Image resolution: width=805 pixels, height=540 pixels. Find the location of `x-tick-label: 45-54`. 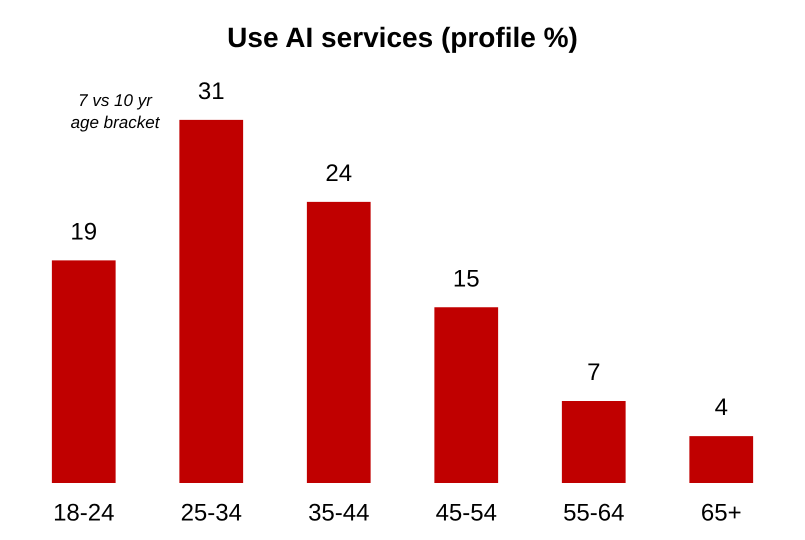

x-tick-label: 45-54 is located at coordinates (466, 513).